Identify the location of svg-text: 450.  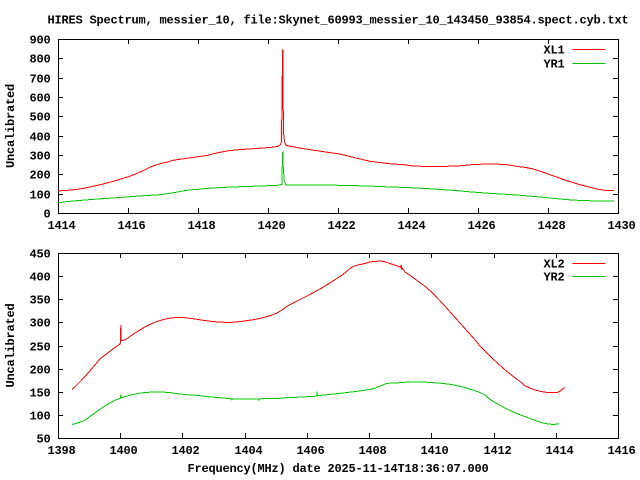
(39, 255).